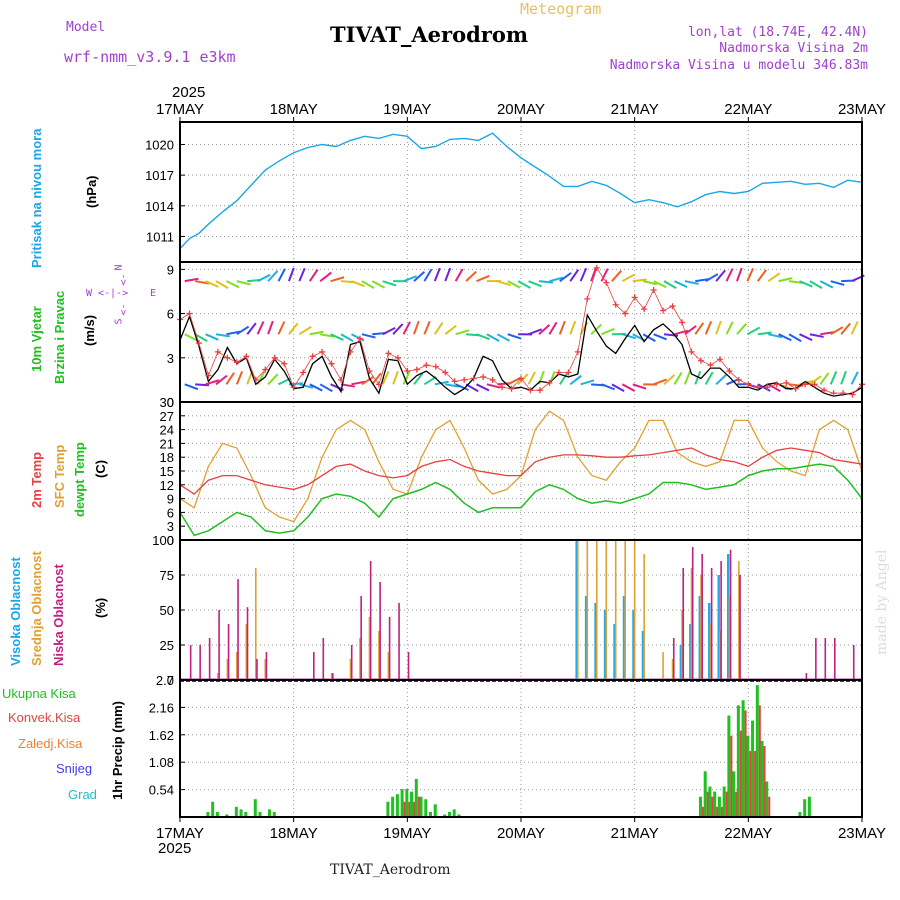 This screenshot has width=900, height=900. I want to click on y-tick-label: 2.16, so click(161, 707).